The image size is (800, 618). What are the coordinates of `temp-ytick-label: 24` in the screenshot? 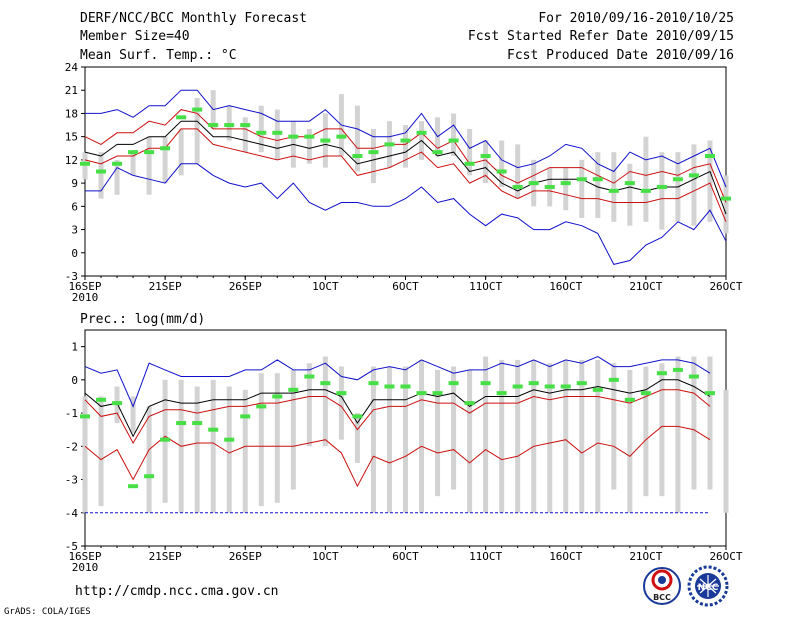 It's located at (72, 67).